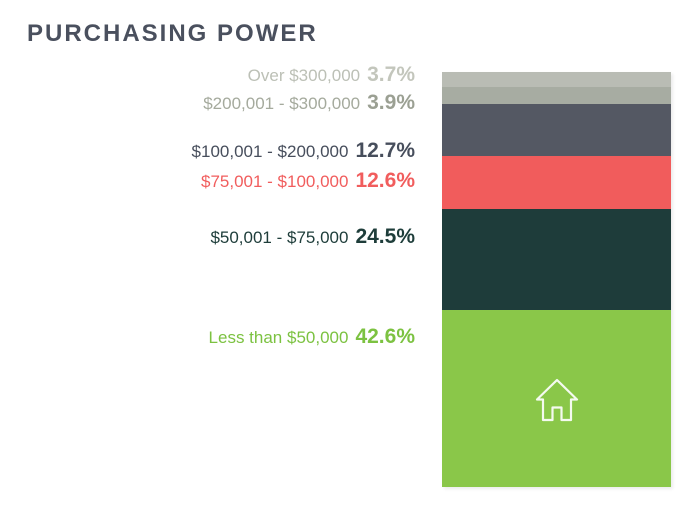 The height and width of the screenshot is (516, 696). I want to click on category-name: $200,001 - $300,000, so click(282, 103).